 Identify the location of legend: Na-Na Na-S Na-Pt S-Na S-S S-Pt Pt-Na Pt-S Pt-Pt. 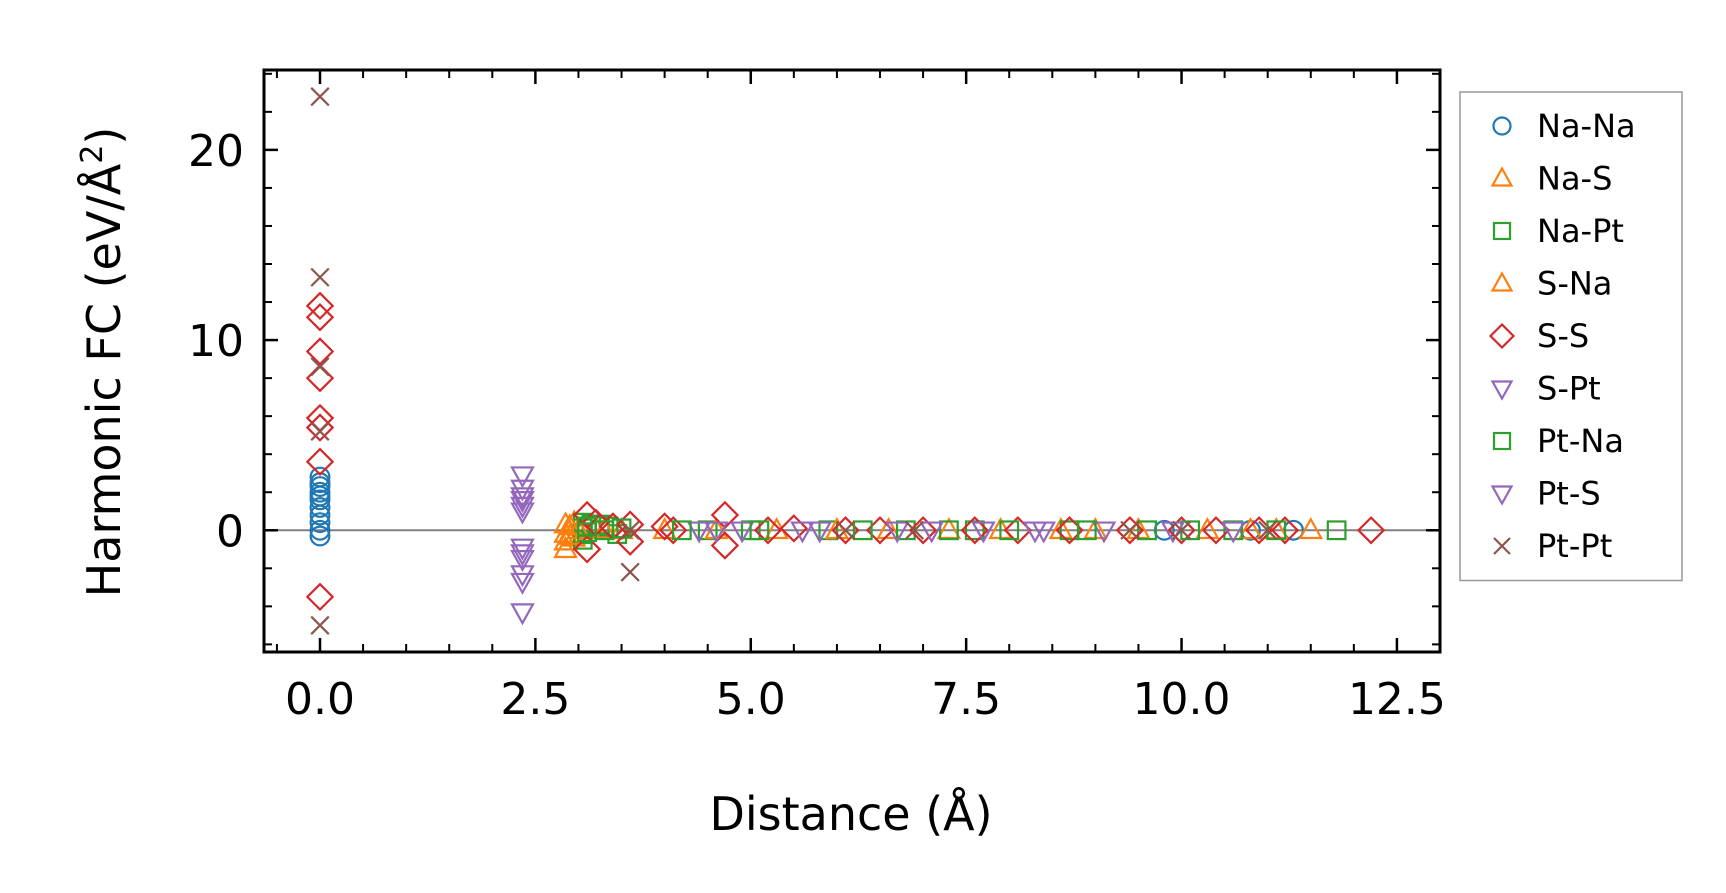
(1571, 336).